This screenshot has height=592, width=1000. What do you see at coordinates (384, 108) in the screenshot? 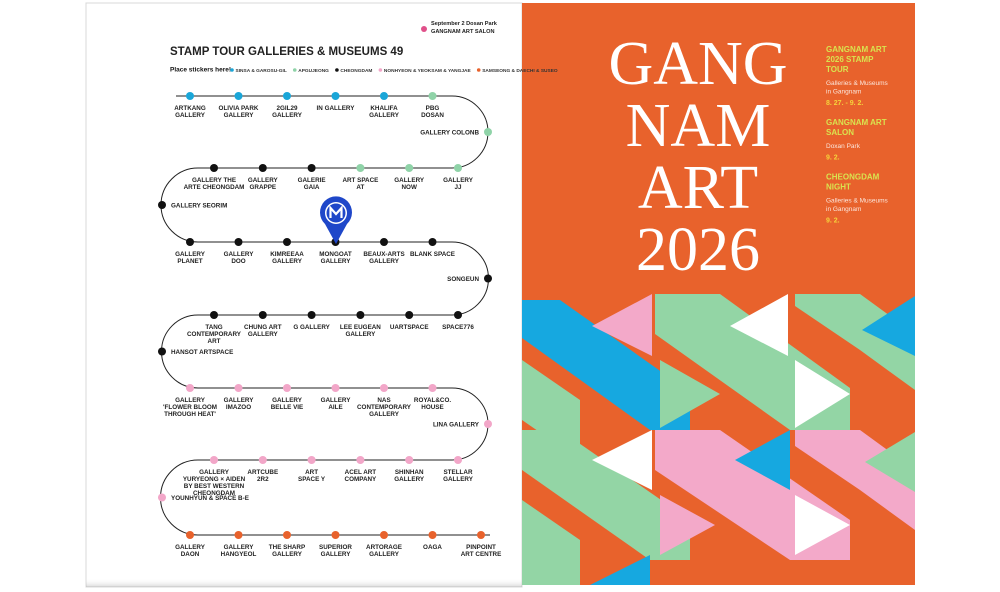
I see `station-label: KHALIFA` at bounding box center [384, 108].